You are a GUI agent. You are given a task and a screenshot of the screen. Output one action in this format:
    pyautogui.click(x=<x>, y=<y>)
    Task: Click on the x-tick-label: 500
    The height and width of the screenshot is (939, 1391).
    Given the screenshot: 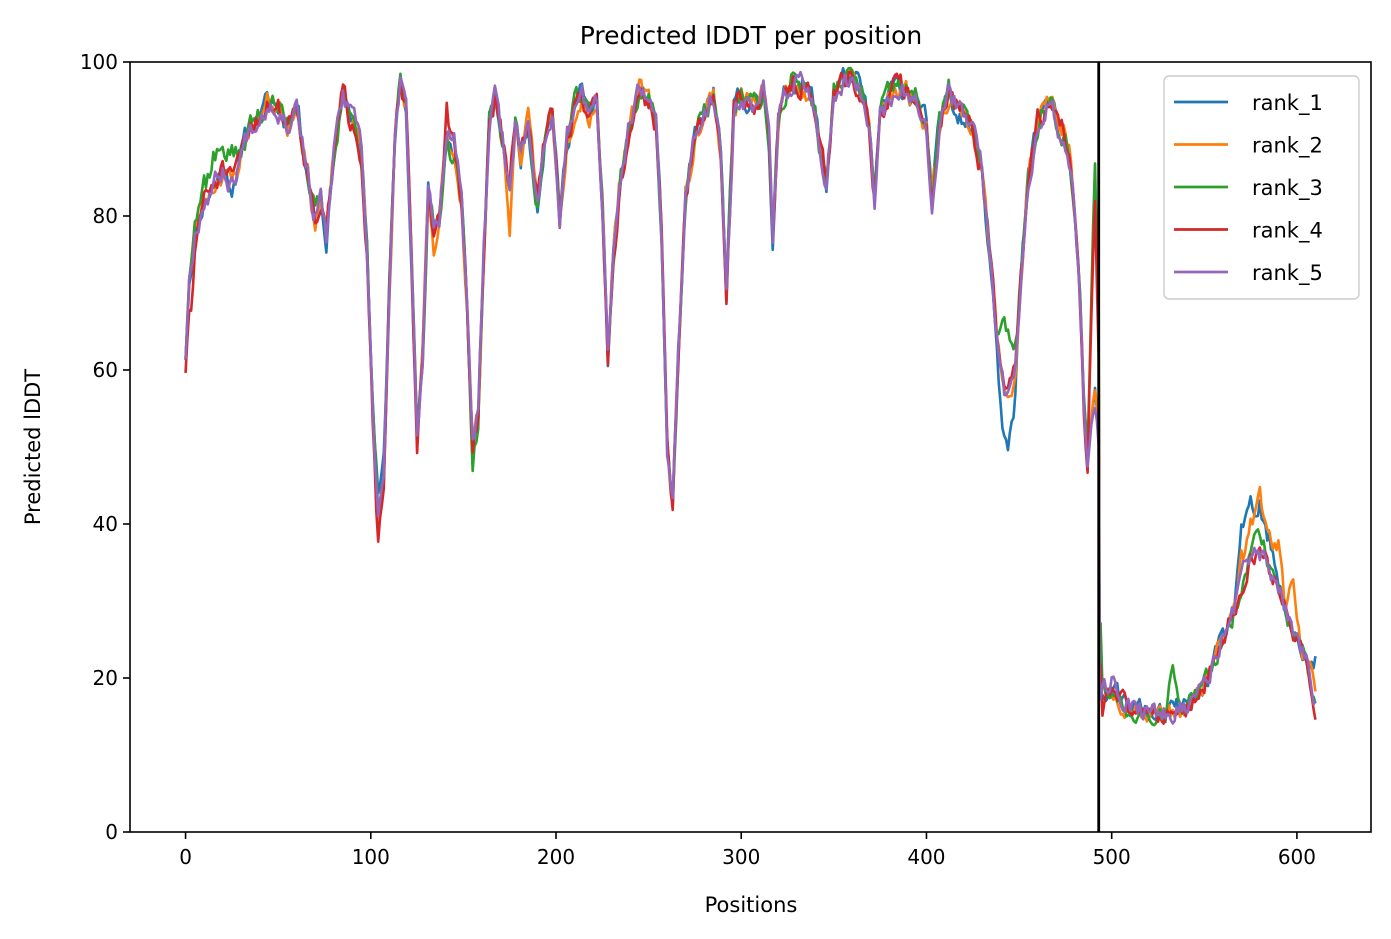 What is the action you would take?
    pyautogui.click(x=1112, y=857)
    